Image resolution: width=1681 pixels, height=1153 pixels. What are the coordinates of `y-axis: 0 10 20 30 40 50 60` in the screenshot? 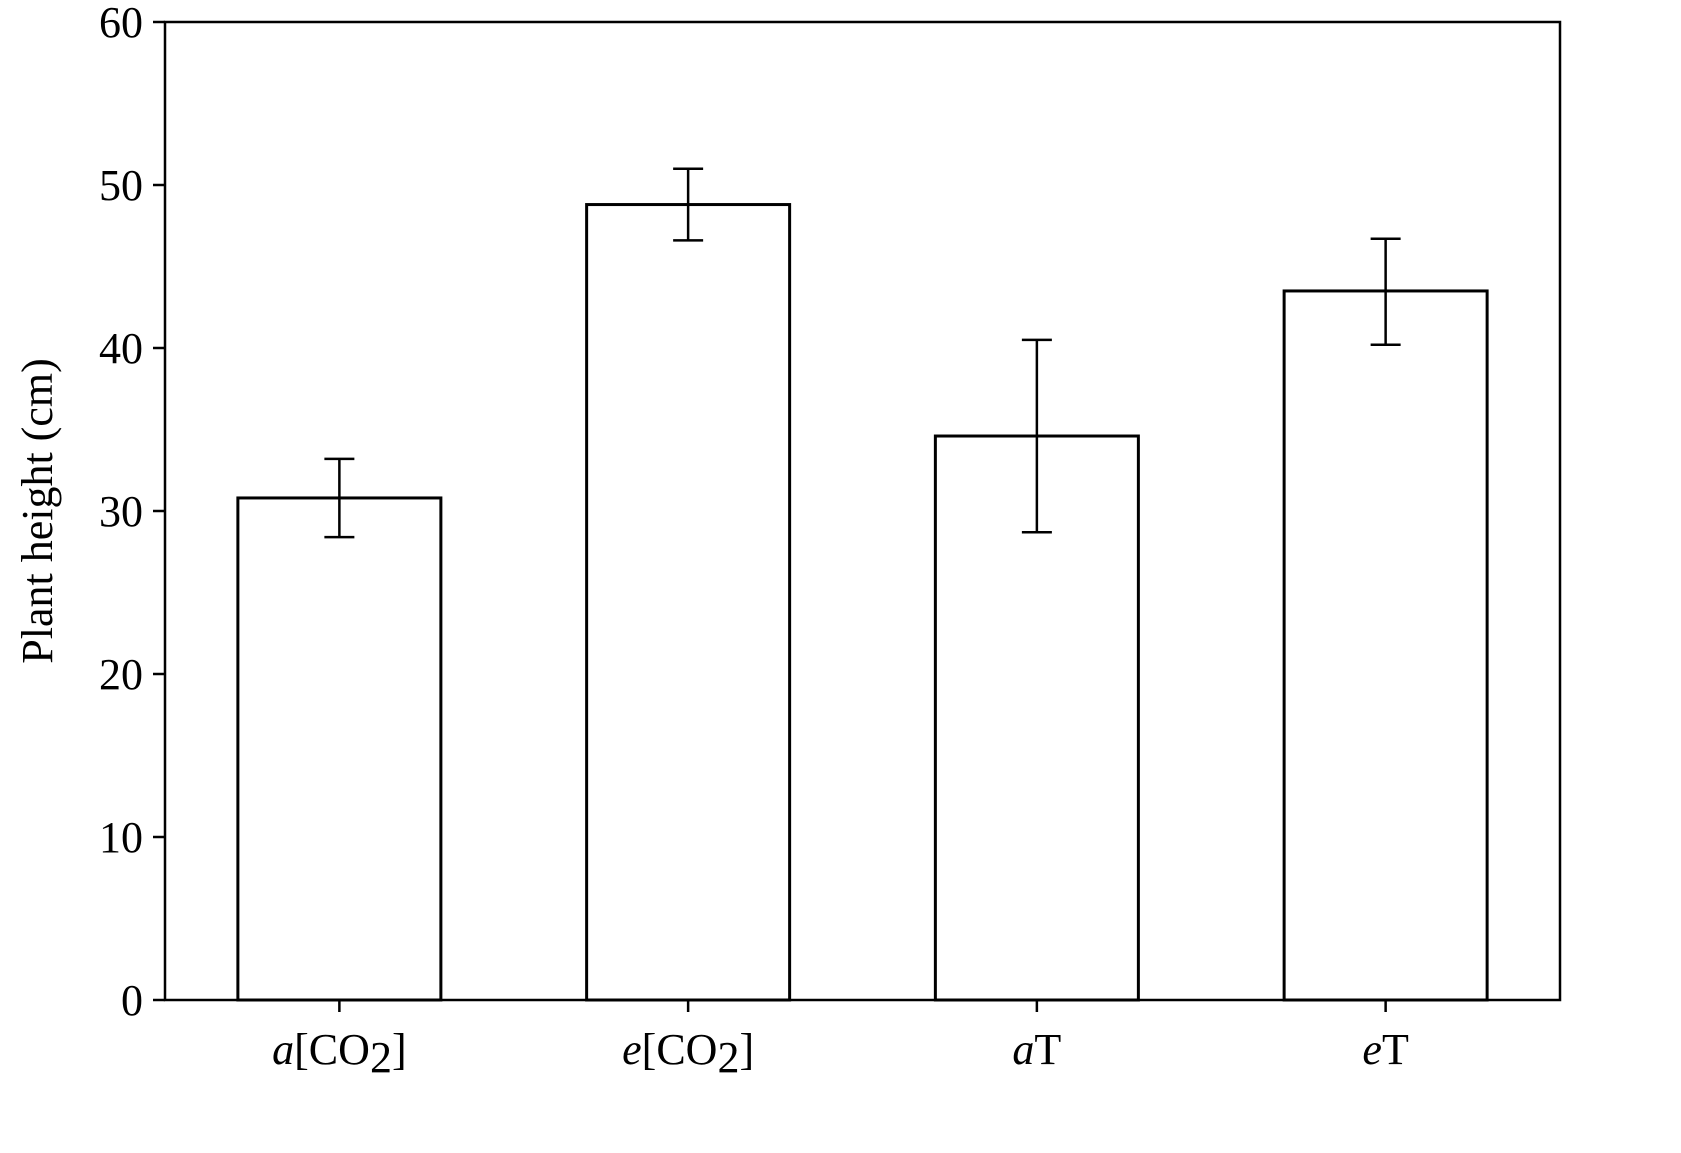 It's located at (132, 512).